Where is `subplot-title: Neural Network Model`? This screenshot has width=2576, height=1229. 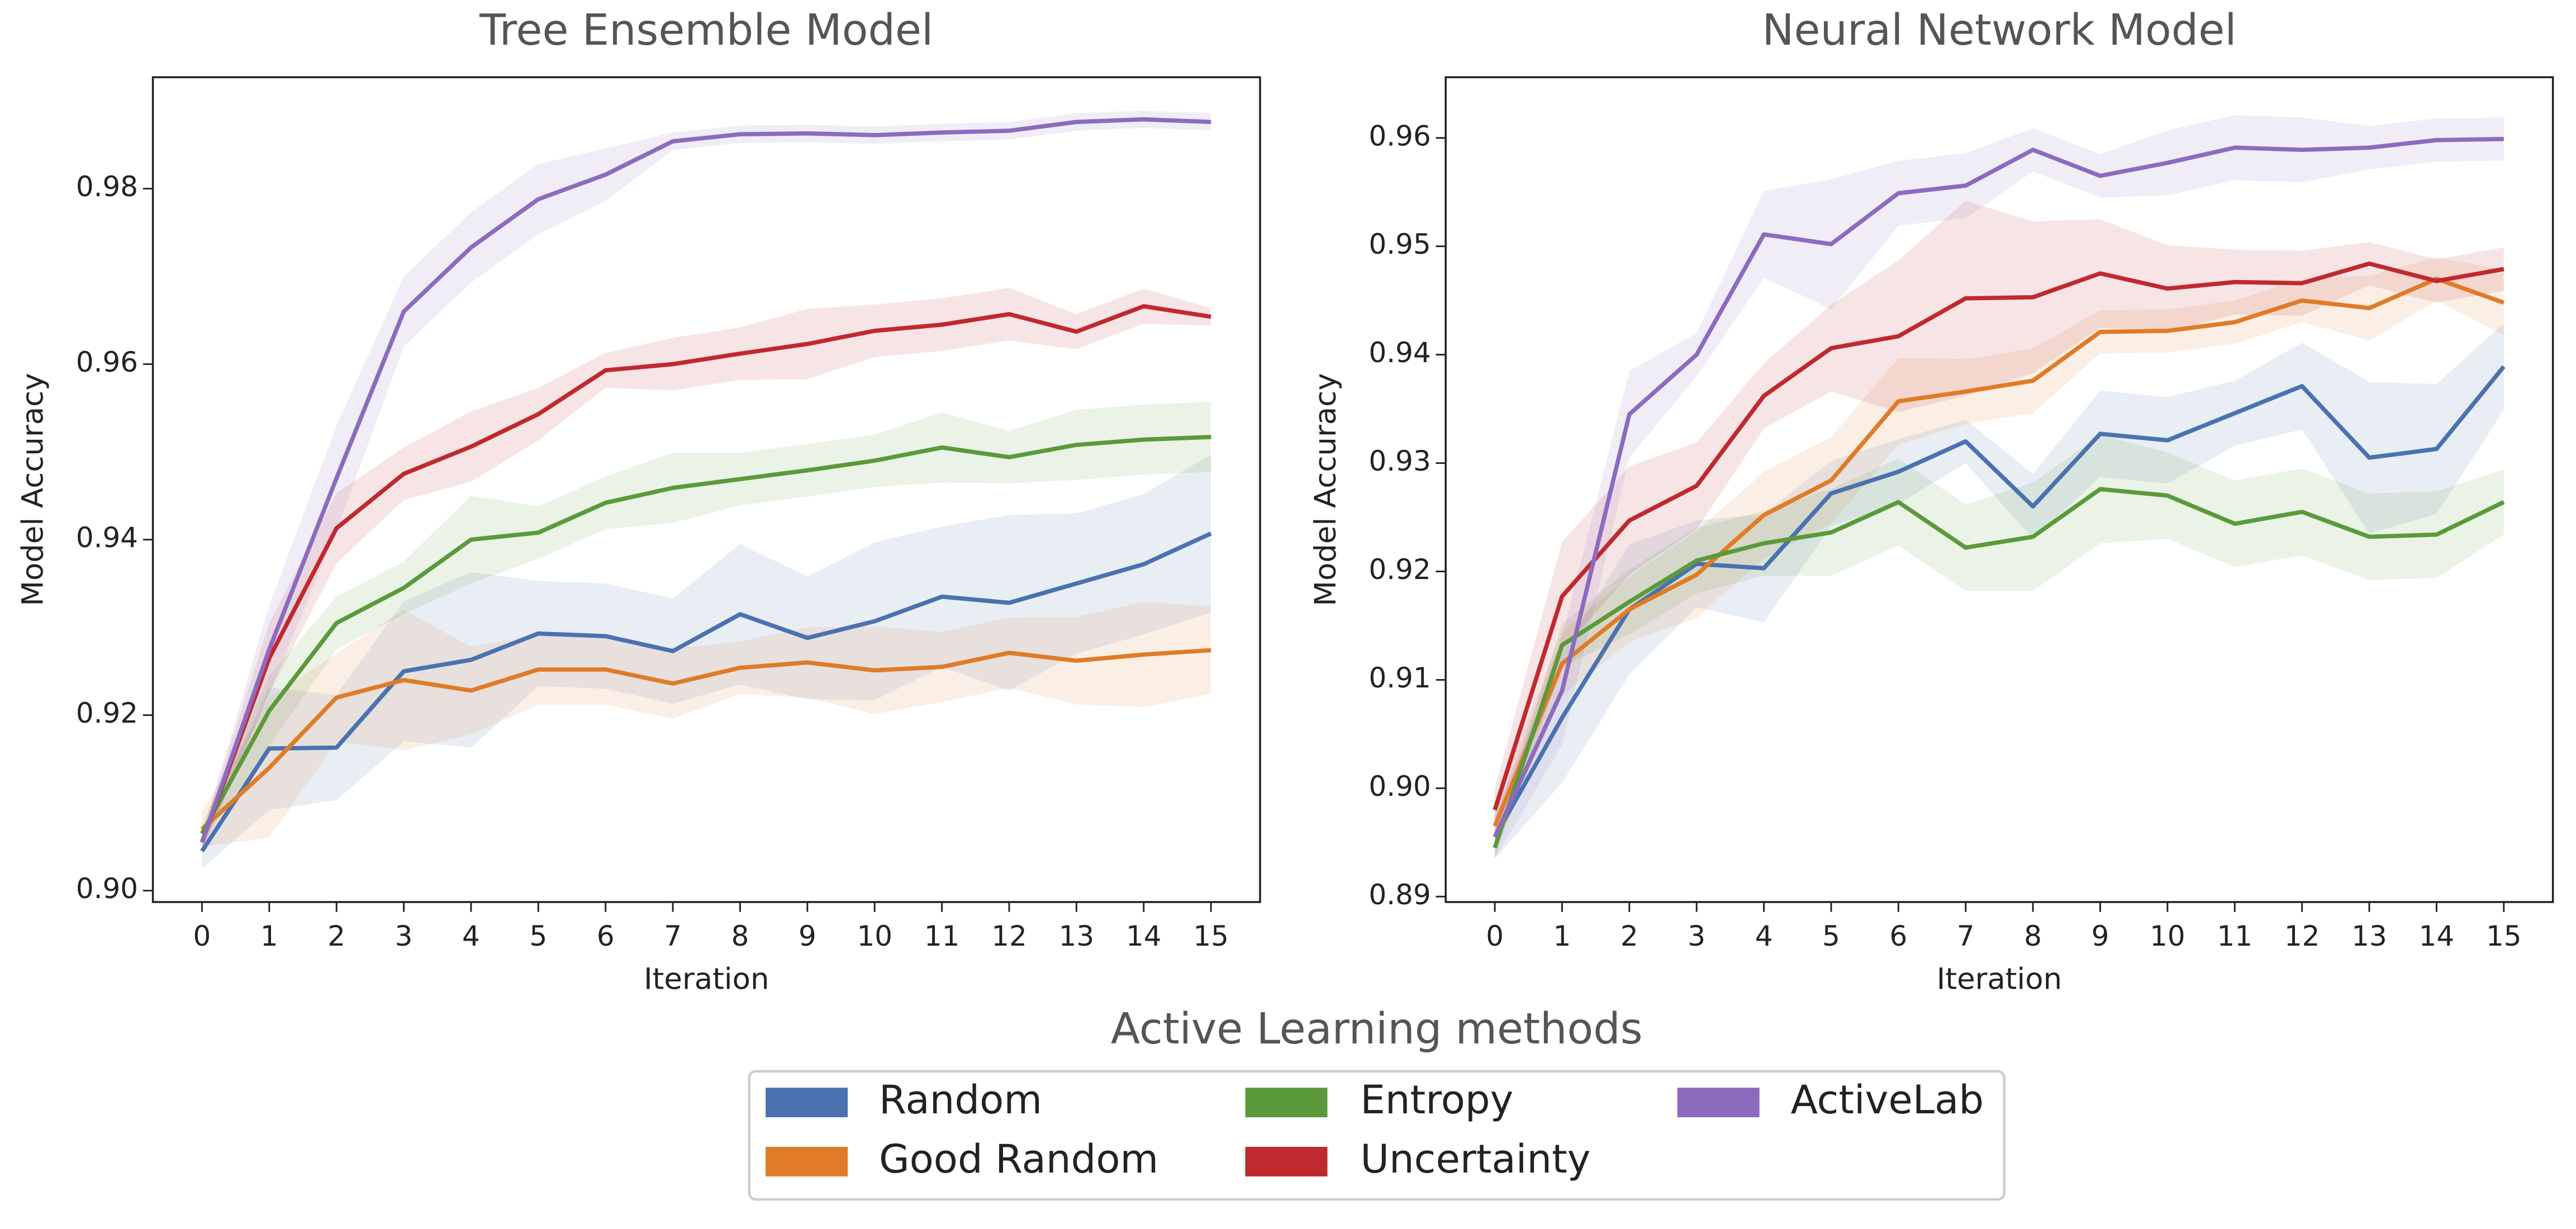 subplot-title: Neural Network Model is located at coordinates (1999, 30).